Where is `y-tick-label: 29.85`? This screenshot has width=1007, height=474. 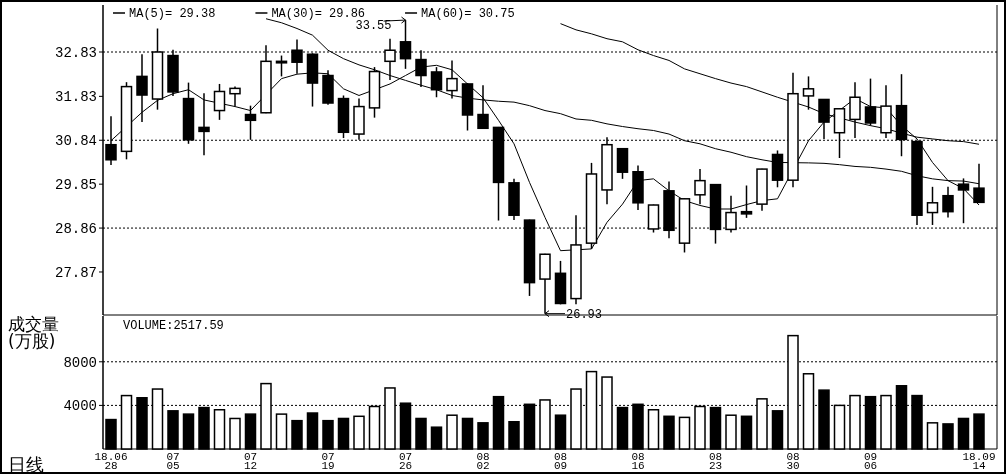 y-tick-label: 29.85 is located at coordinates (75, 185).